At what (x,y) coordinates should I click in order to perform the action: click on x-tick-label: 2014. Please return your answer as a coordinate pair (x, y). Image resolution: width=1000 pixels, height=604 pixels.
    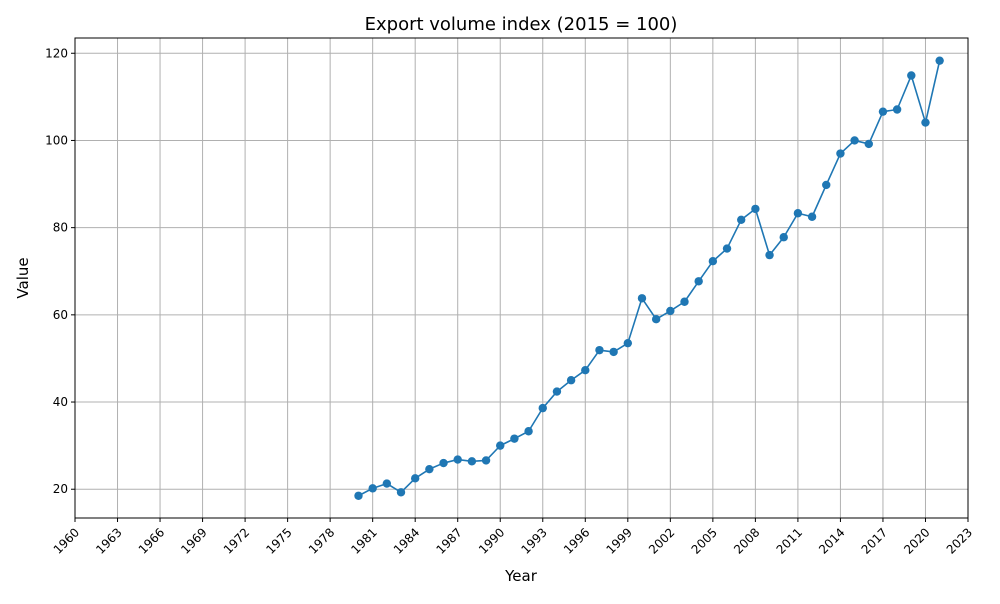
    Looking at the image, I should click on (831, 540).